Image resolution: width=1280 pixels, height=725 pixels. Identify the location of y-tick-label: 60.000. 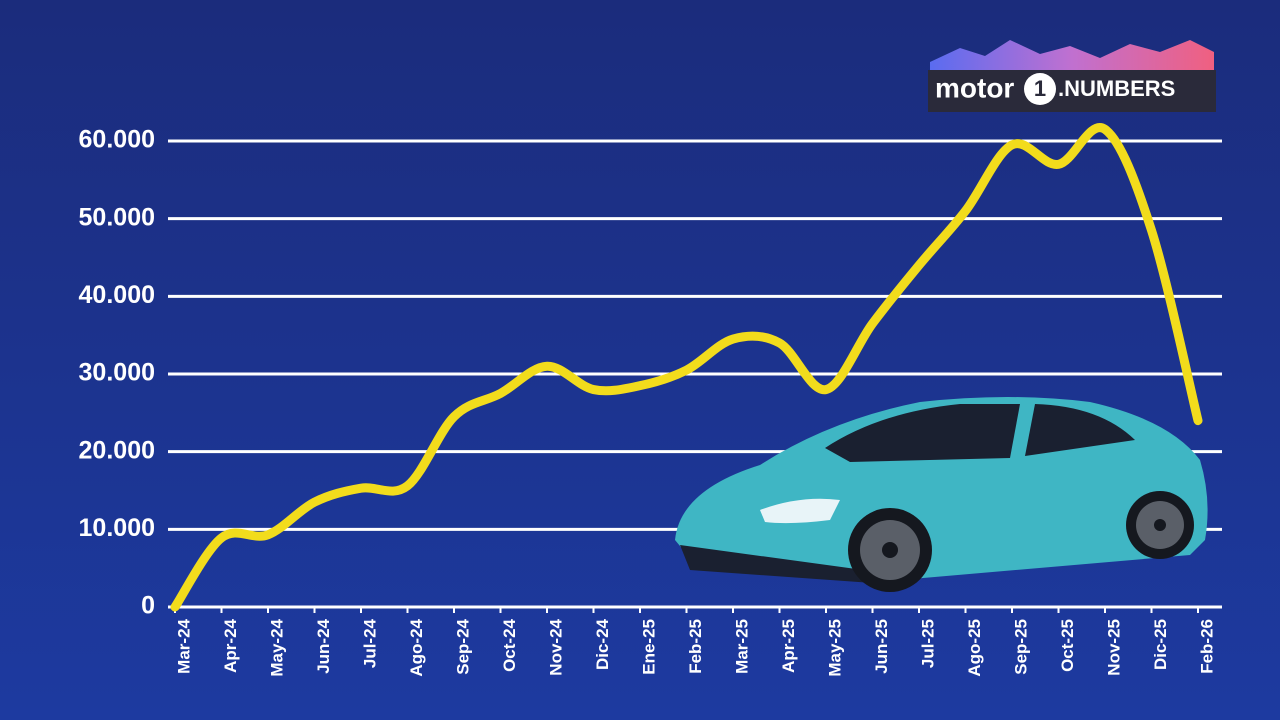
(117, 140).